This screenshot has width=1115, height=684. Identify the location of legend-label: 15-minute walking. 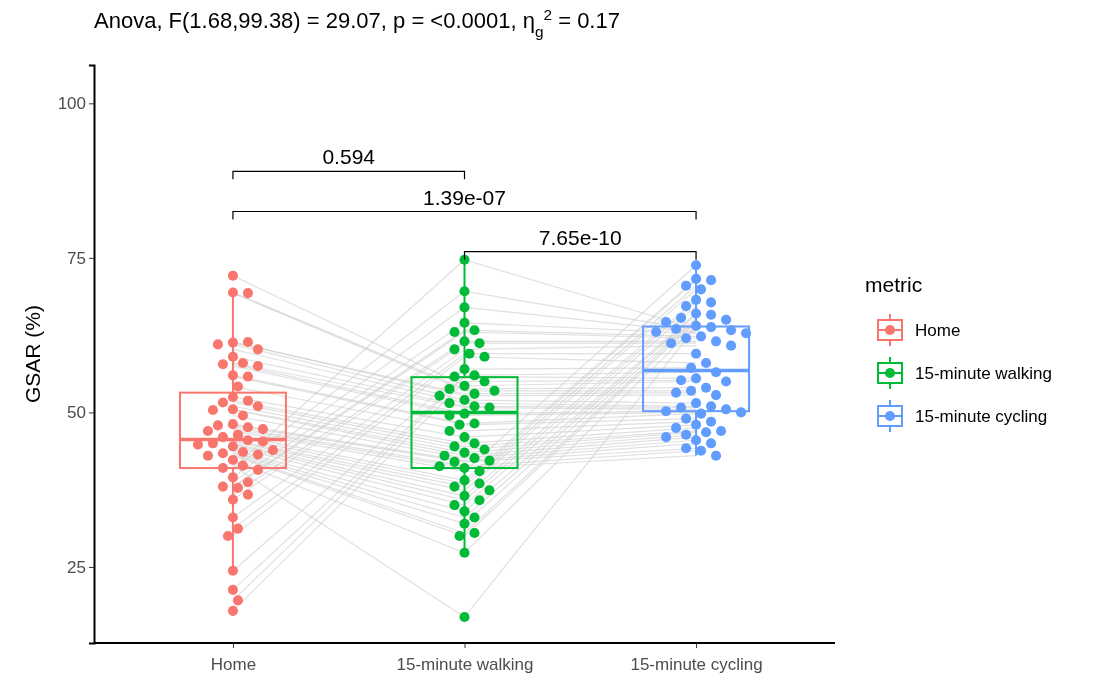
(984, 373).